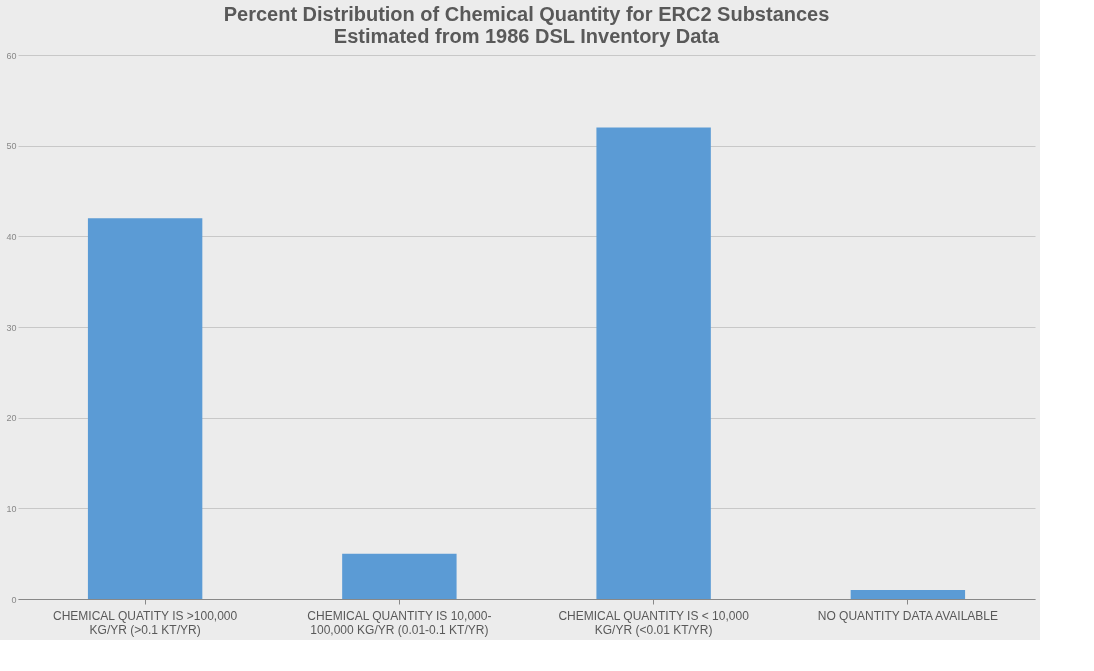 This screenshot has height=671, width=1094. I want to click on y-tick-label: 50, so click(11, 146).